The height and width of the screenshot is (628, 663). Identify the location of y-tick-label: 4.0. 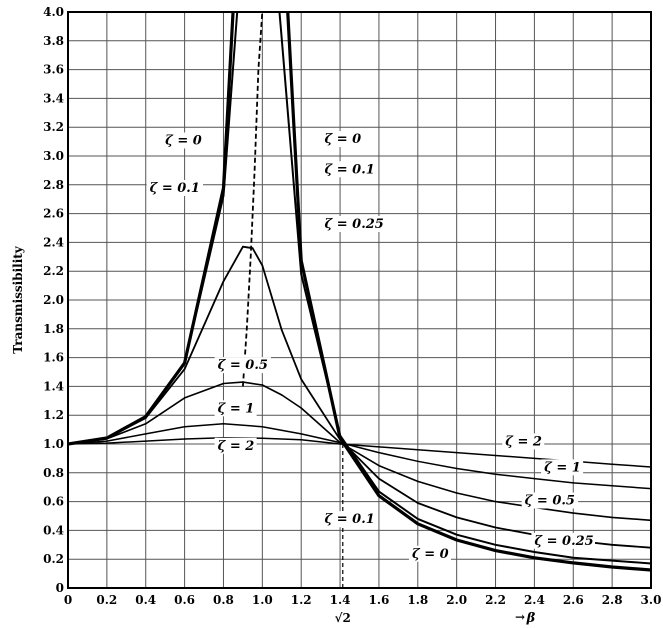
(53, 12).